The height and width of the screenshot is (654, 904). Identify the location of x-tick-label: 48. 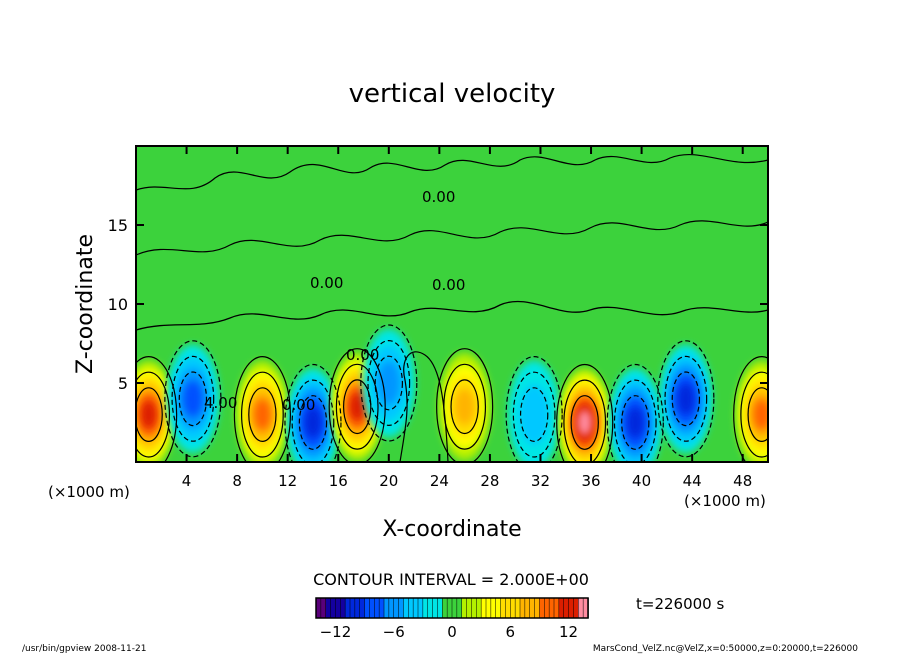
(742, 481).